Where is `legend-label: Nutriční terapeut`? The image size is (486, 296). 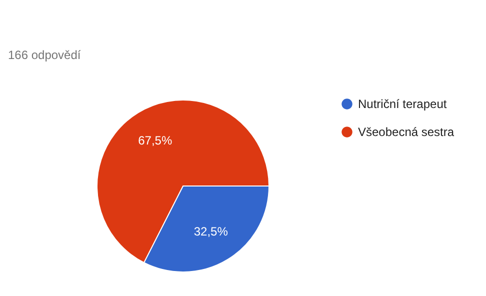 legend-label: Nutriční terapeut is located at coordinates (403, 104).